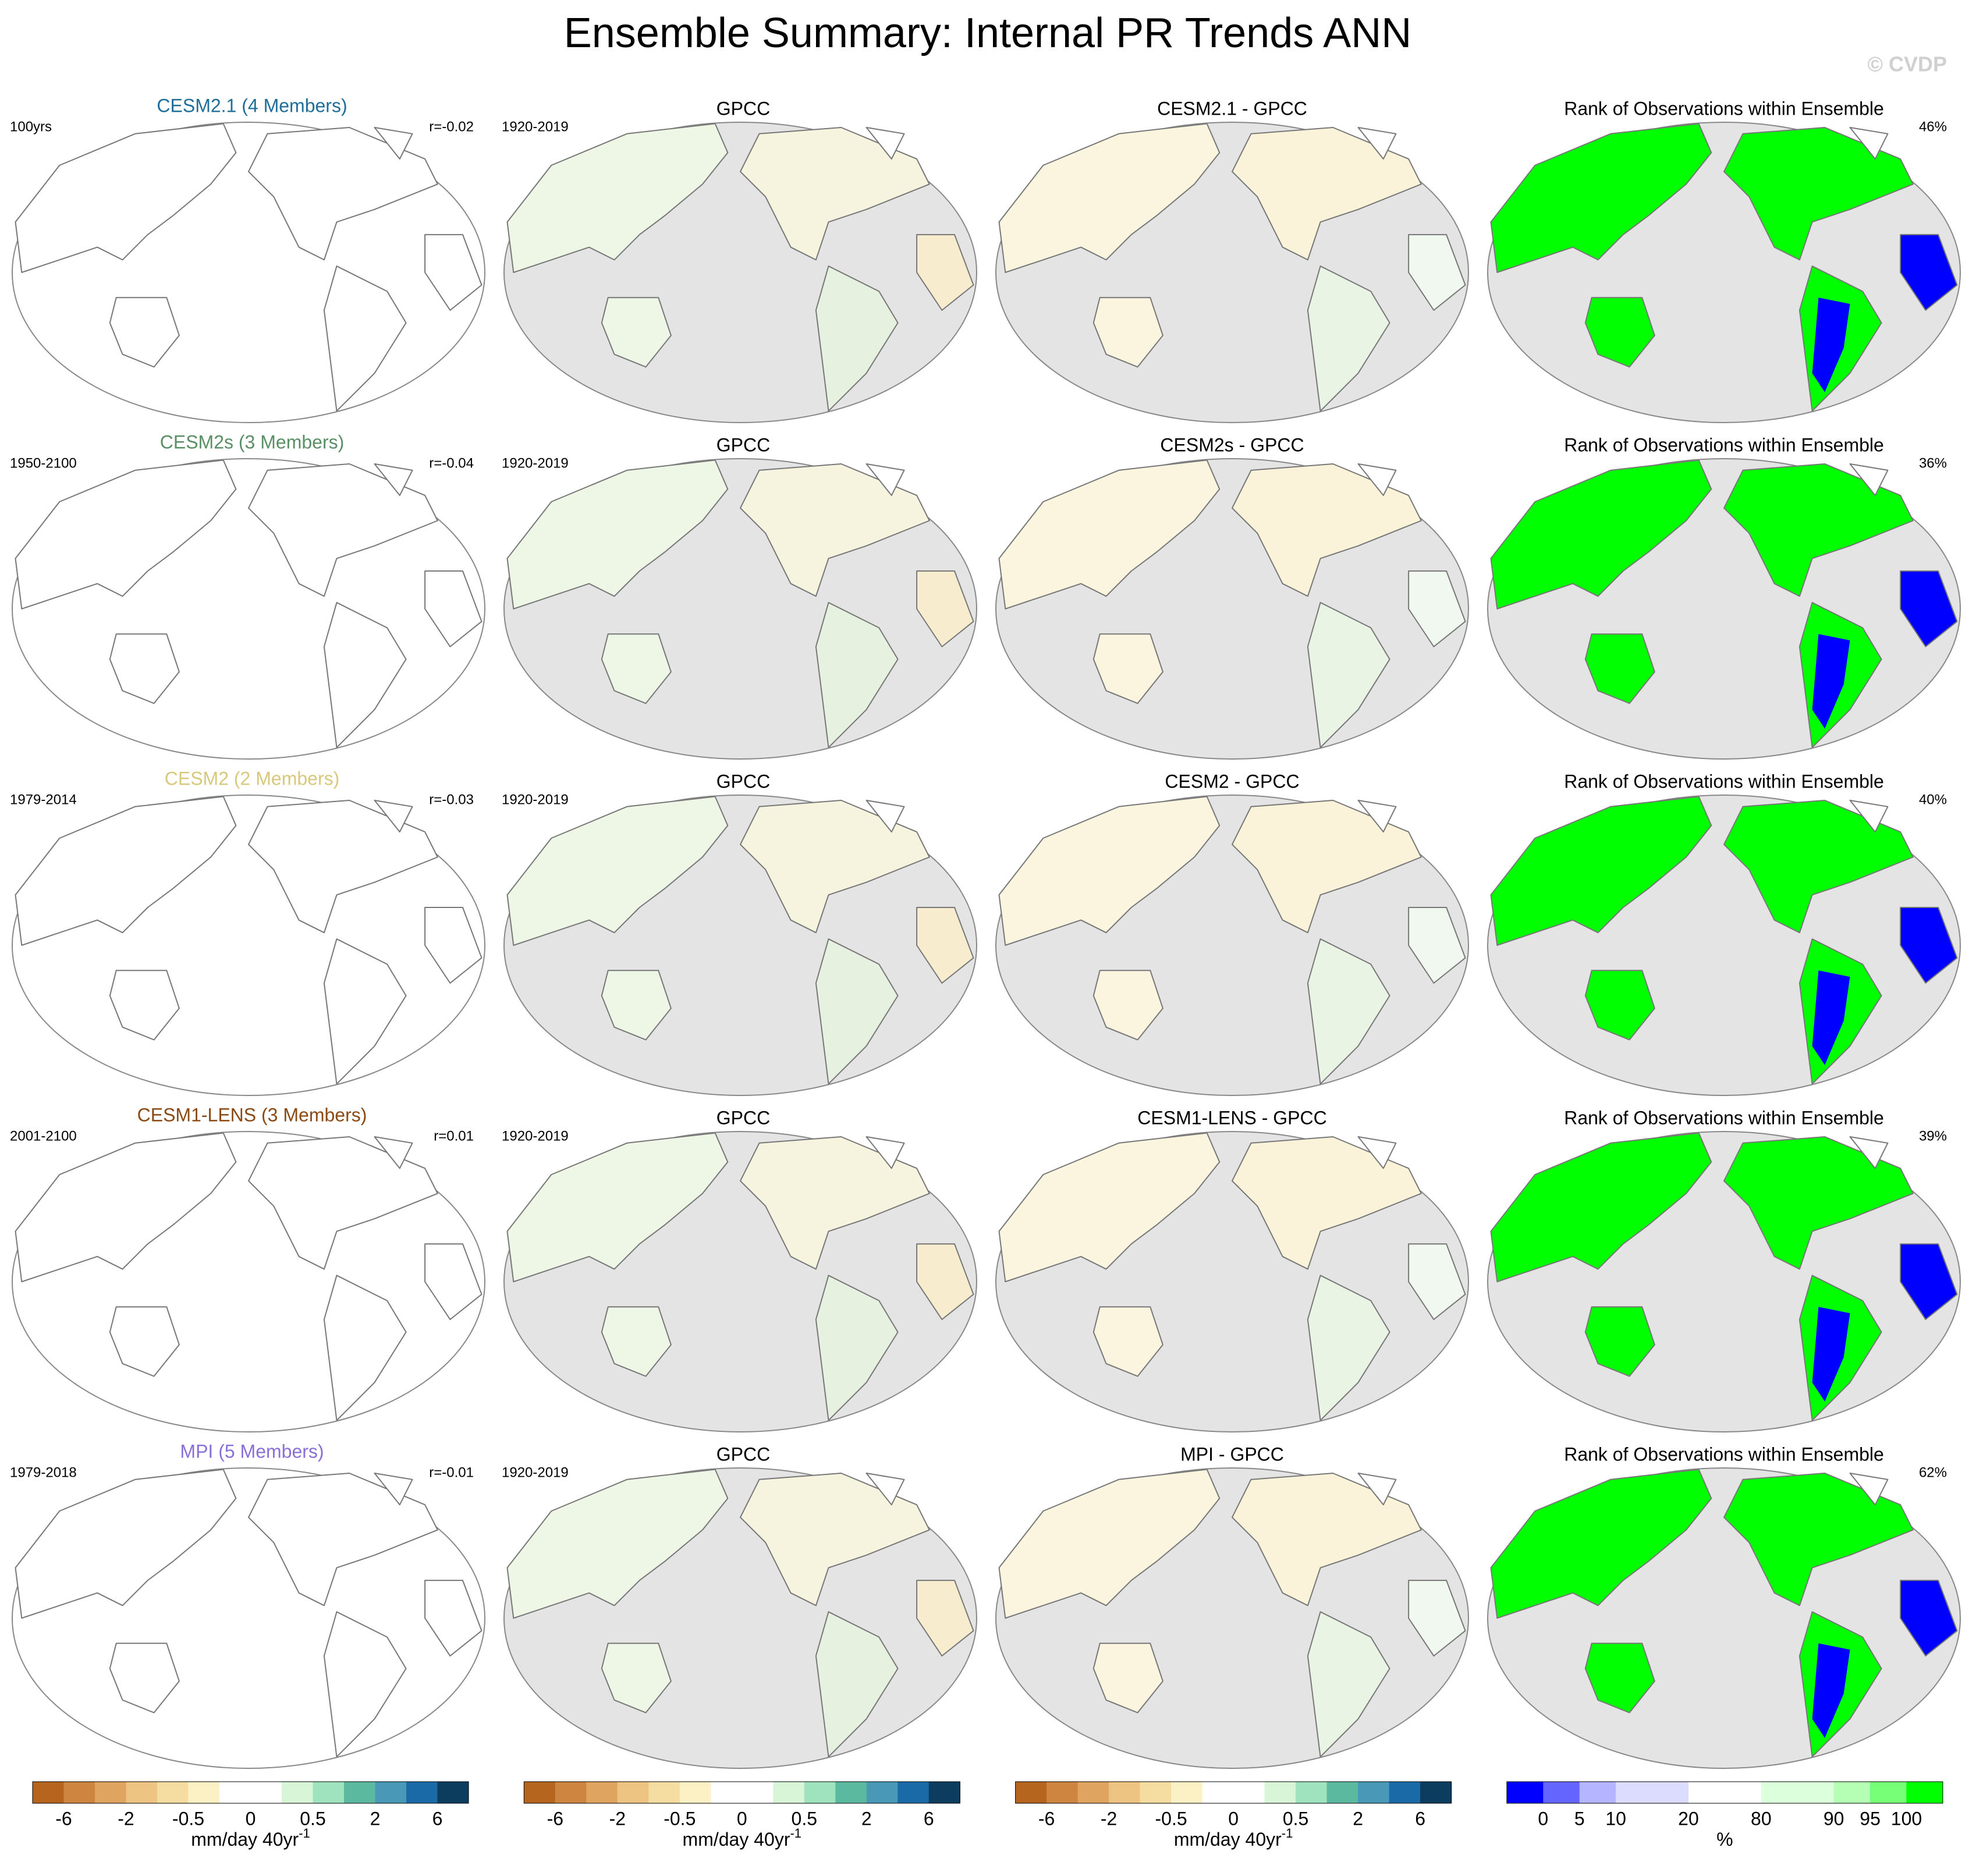  I want to click on colorbar-frame, so click(741, 1792).